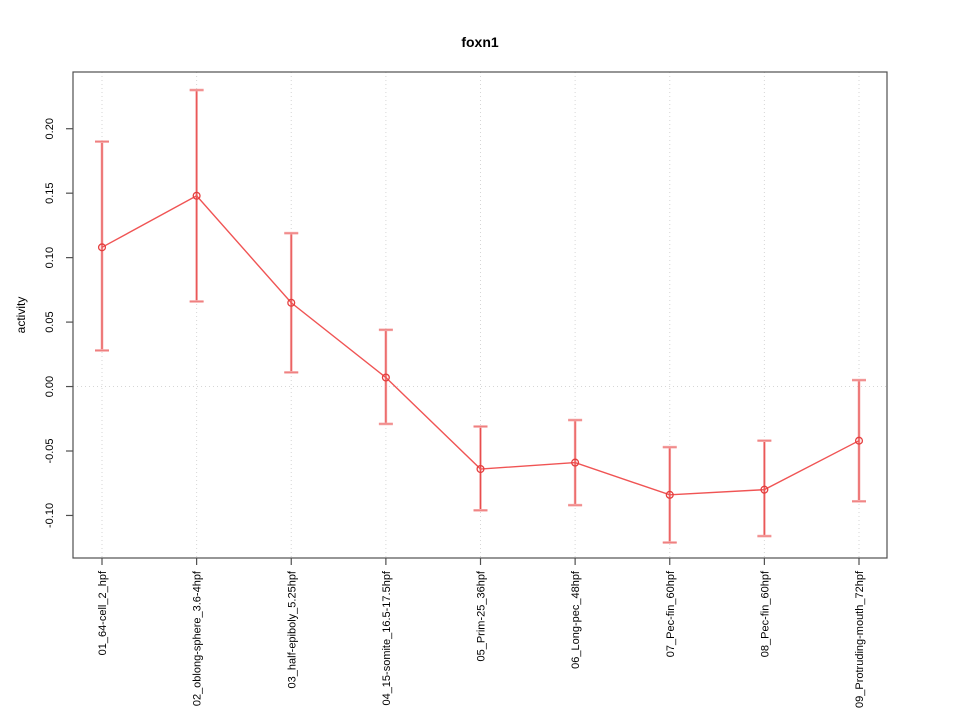 This screenshot has height=720, width=960. What do you see at coordinates (50, 450) in the screenshot?
I see `y-tick-label: -0.05` at bounding box center [50, 450].